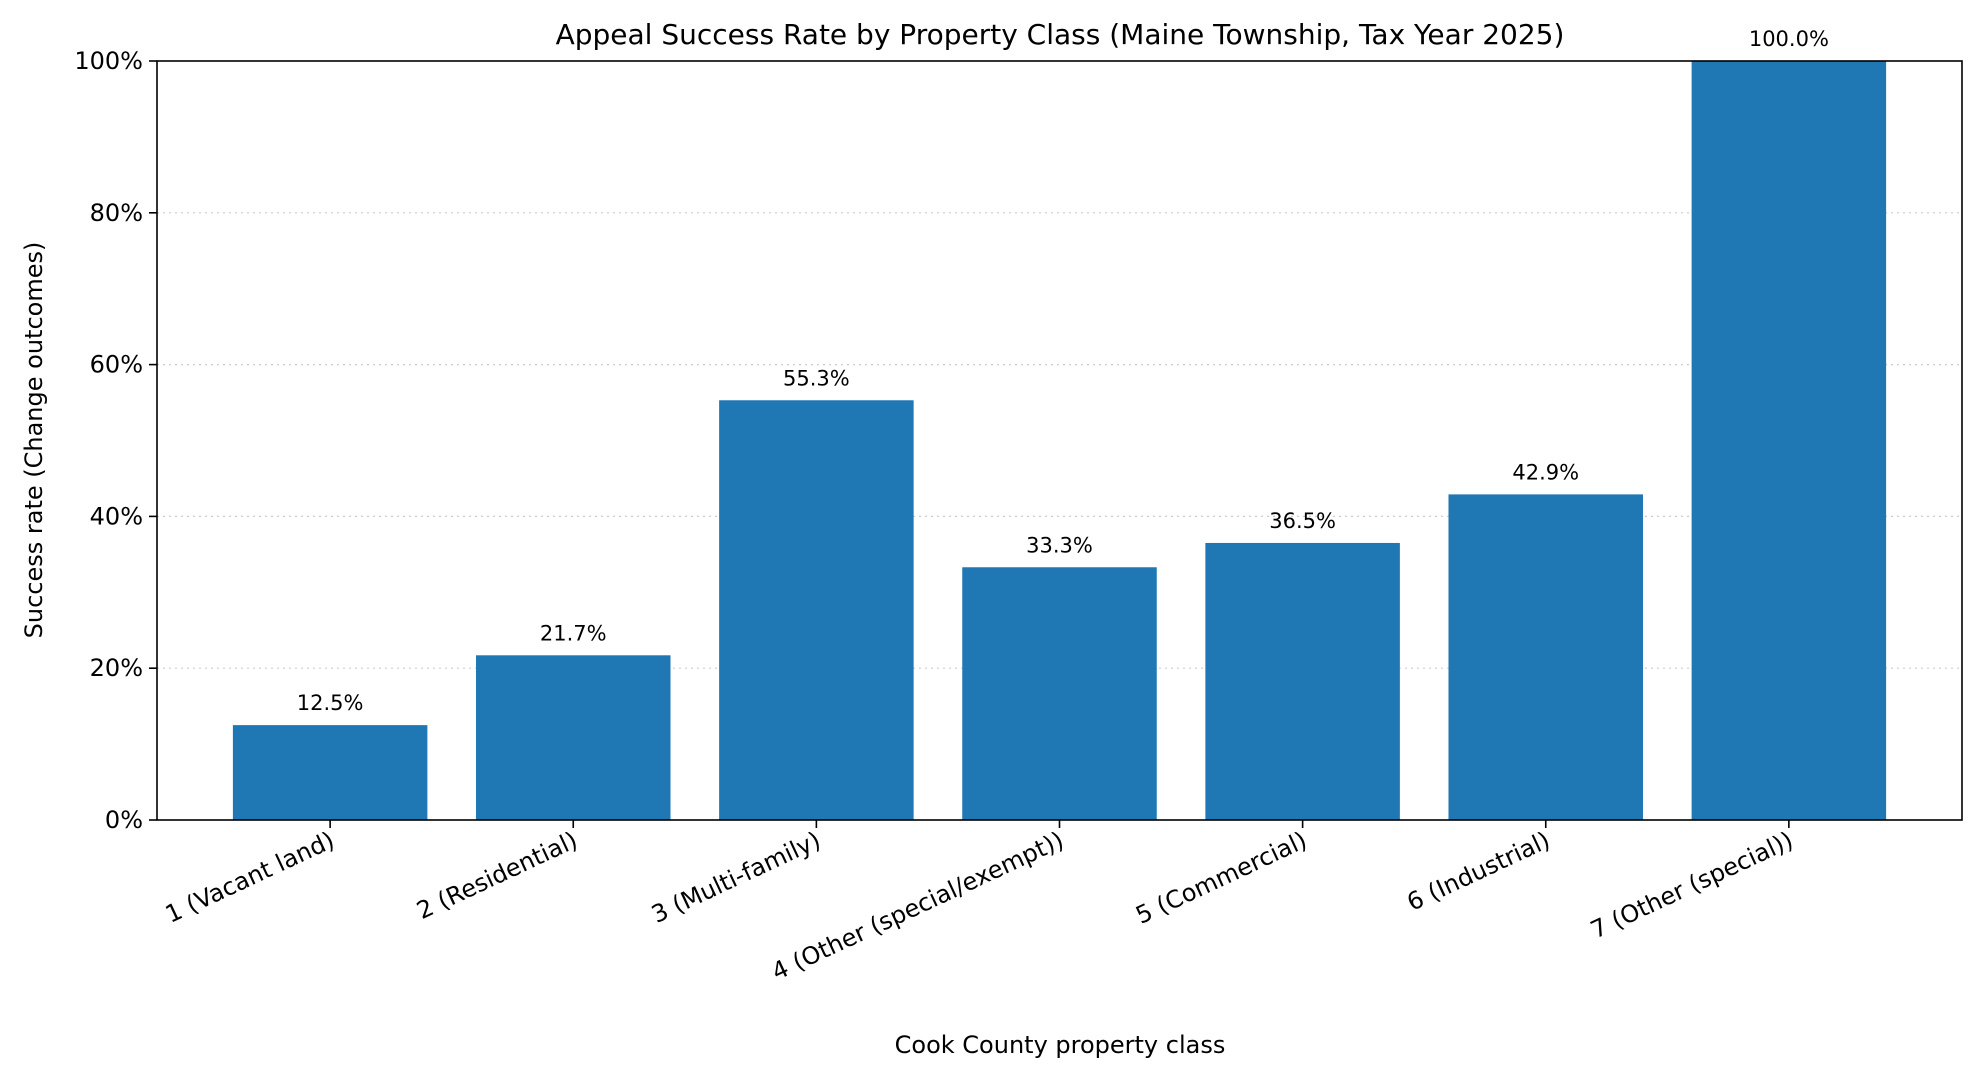  What do you see at coordinates (1789, 39) in the screenshot?
I see `data-label: 100.0%` at bounding box center [1789, 39].